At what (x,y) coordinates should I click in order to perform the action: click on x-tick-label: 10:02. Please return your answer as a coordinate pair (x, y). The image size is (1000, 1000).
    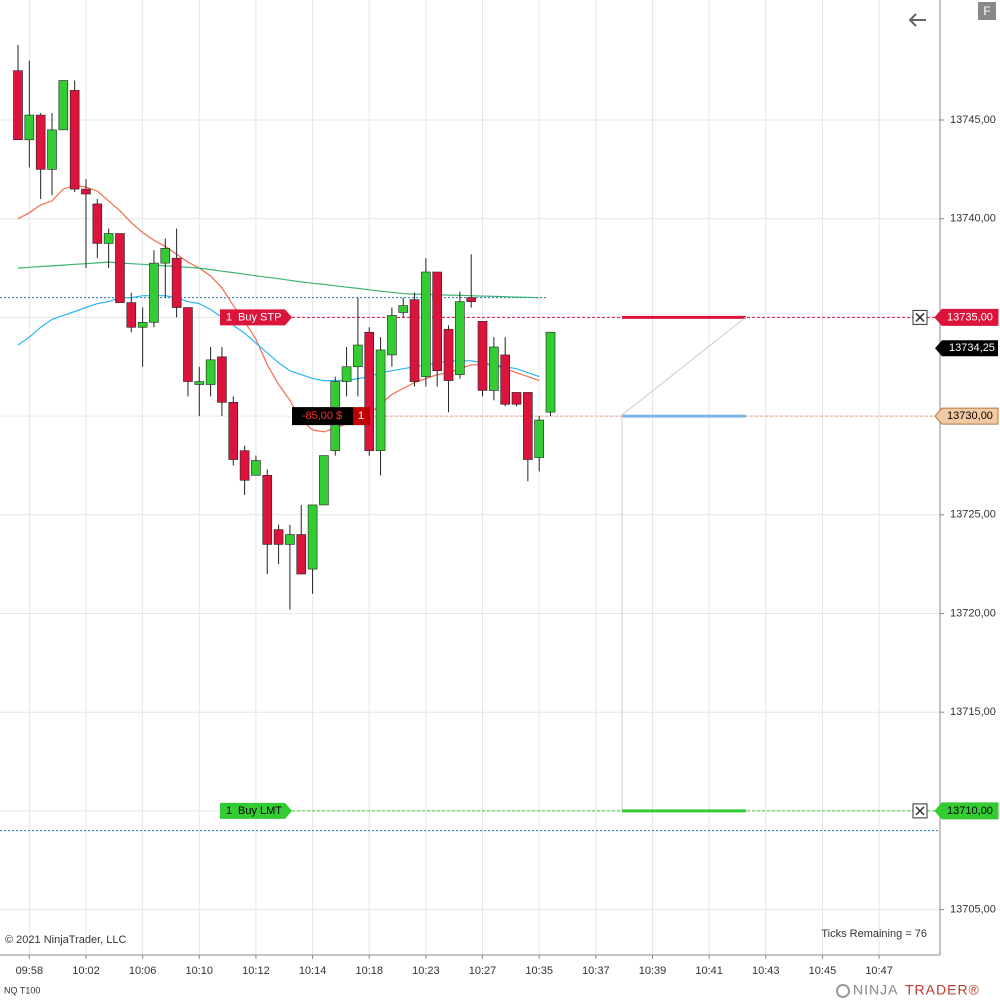
    Looking at the image, I should click on (86, 971).